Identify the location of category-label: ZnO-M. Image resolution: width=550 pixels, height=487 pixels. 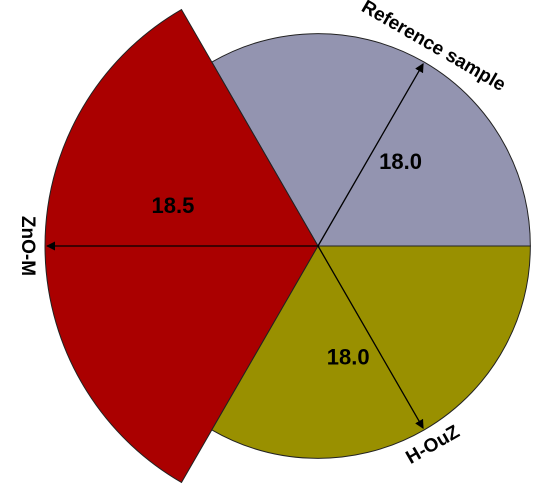
(27, 246).